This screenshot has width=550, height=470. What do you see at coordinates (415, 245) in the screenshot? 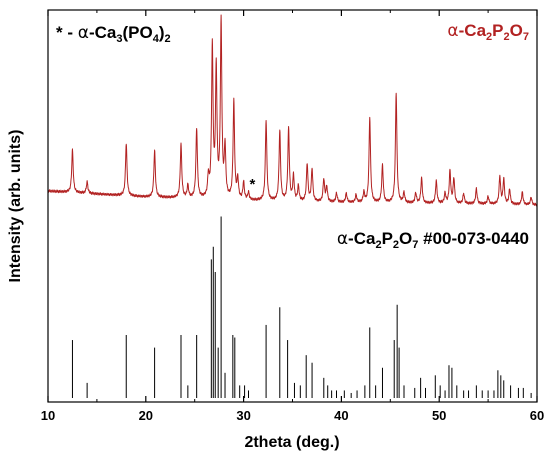
I see `ref-label-o-sub: 7` at bounding box center [415, 245].